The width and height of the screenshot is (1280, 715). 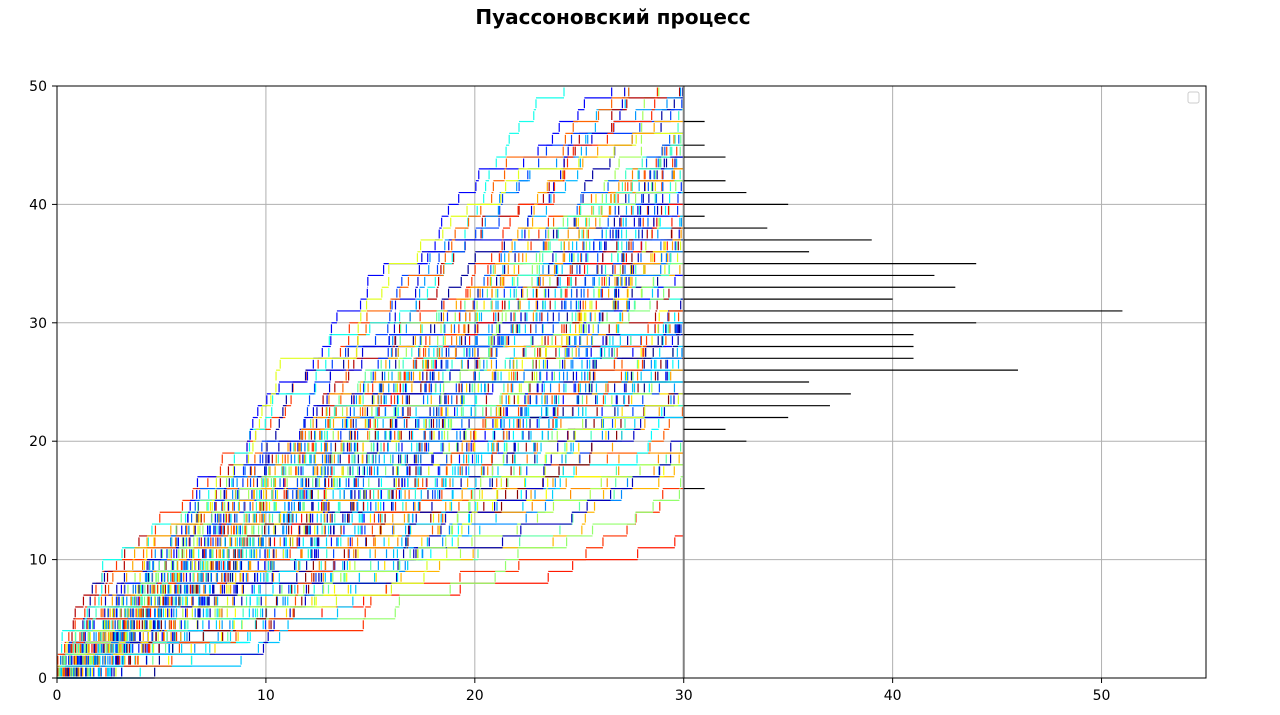 What do you see at coordinates (612, 17) in the screenshot?
I see `chart-title: Пуассоновский процесс` at bounding box center [612, 17].